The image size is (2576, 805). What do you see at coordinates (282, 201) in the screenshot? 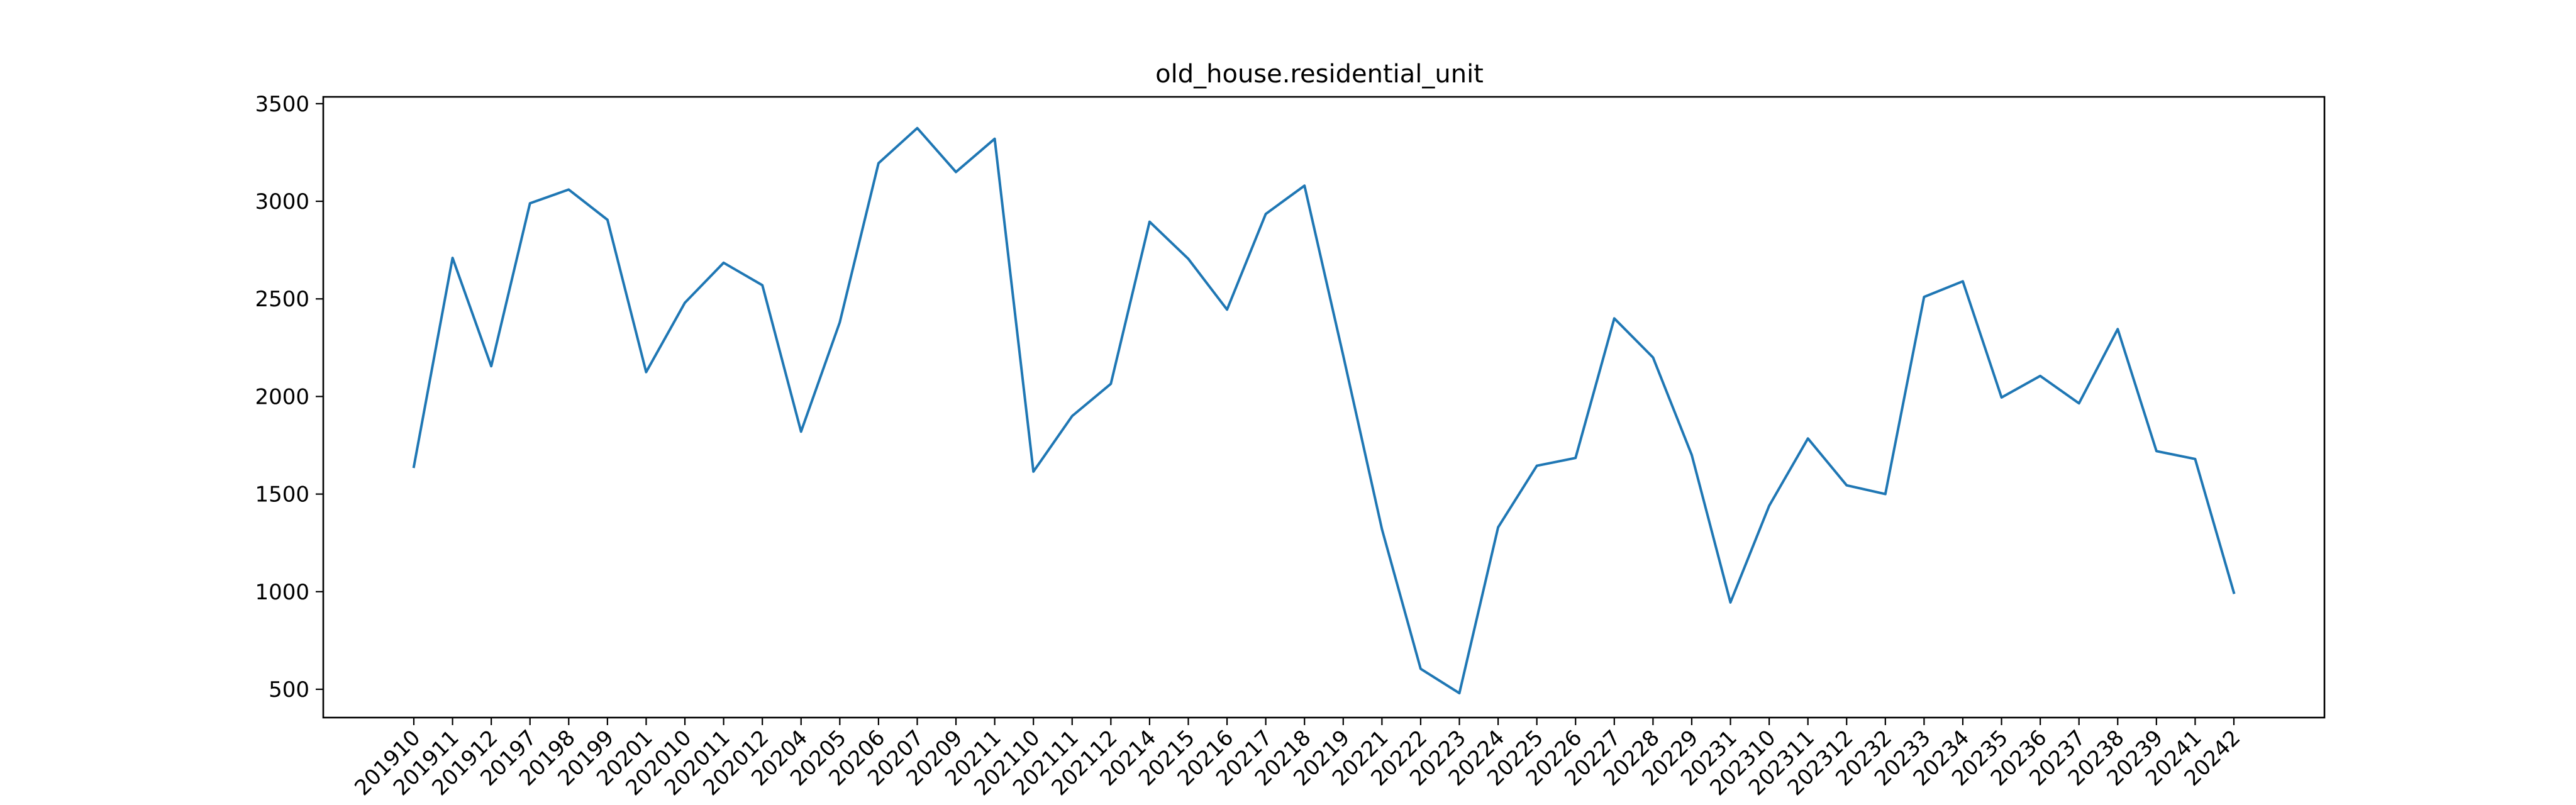
I see `y-tick-label: 3000` at bounding box center [282, 201].